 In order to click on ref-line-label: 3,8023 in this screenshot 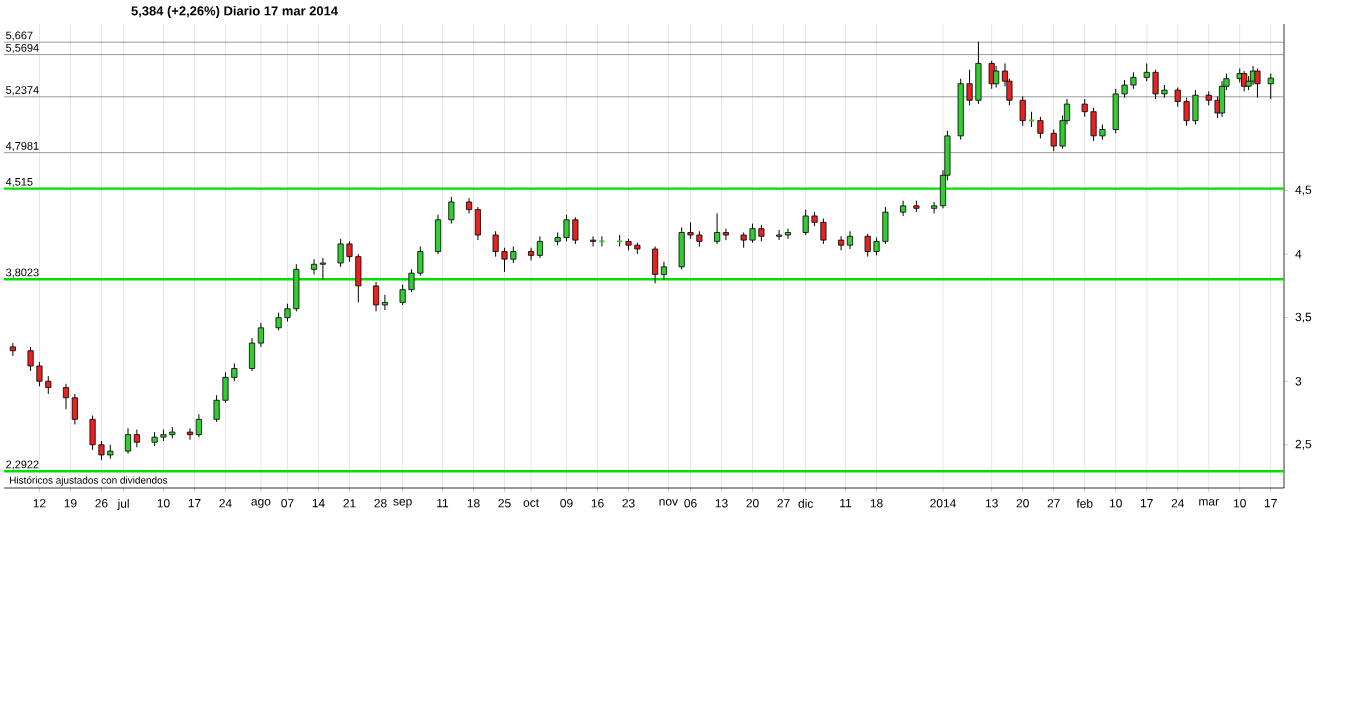, I will do `click(22, 273)`.